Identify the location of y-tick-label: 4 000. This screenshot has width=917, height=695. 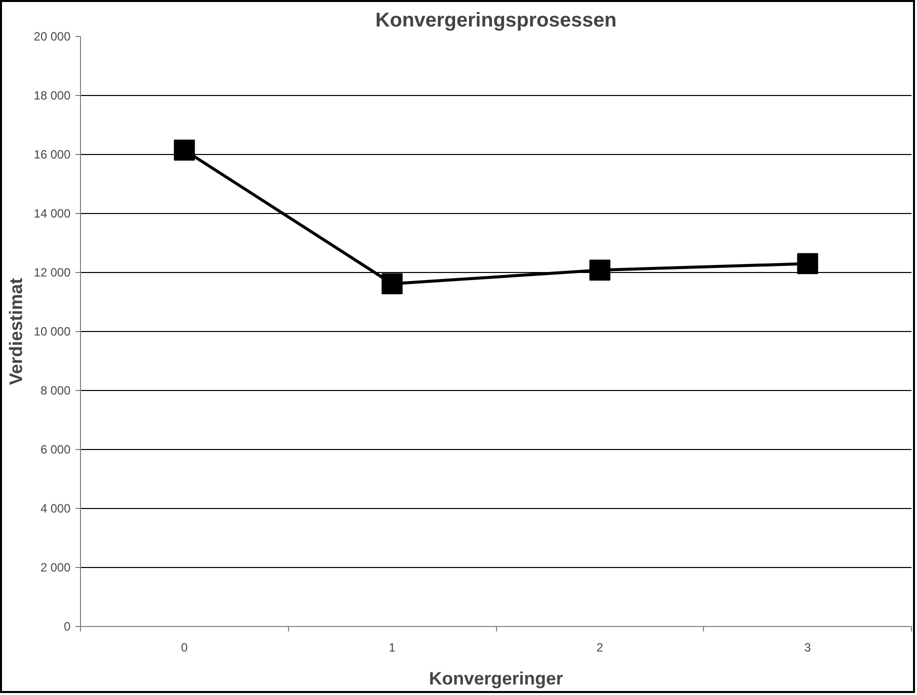
(55, 509).